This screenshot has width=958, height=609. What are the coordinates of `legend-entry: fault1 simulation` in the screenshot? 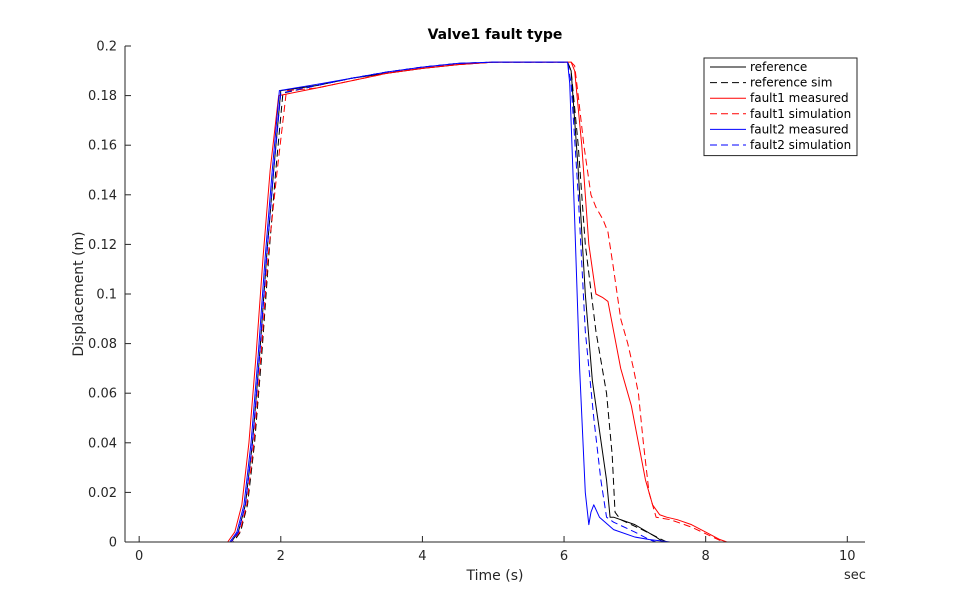 It's located at (800, 114).